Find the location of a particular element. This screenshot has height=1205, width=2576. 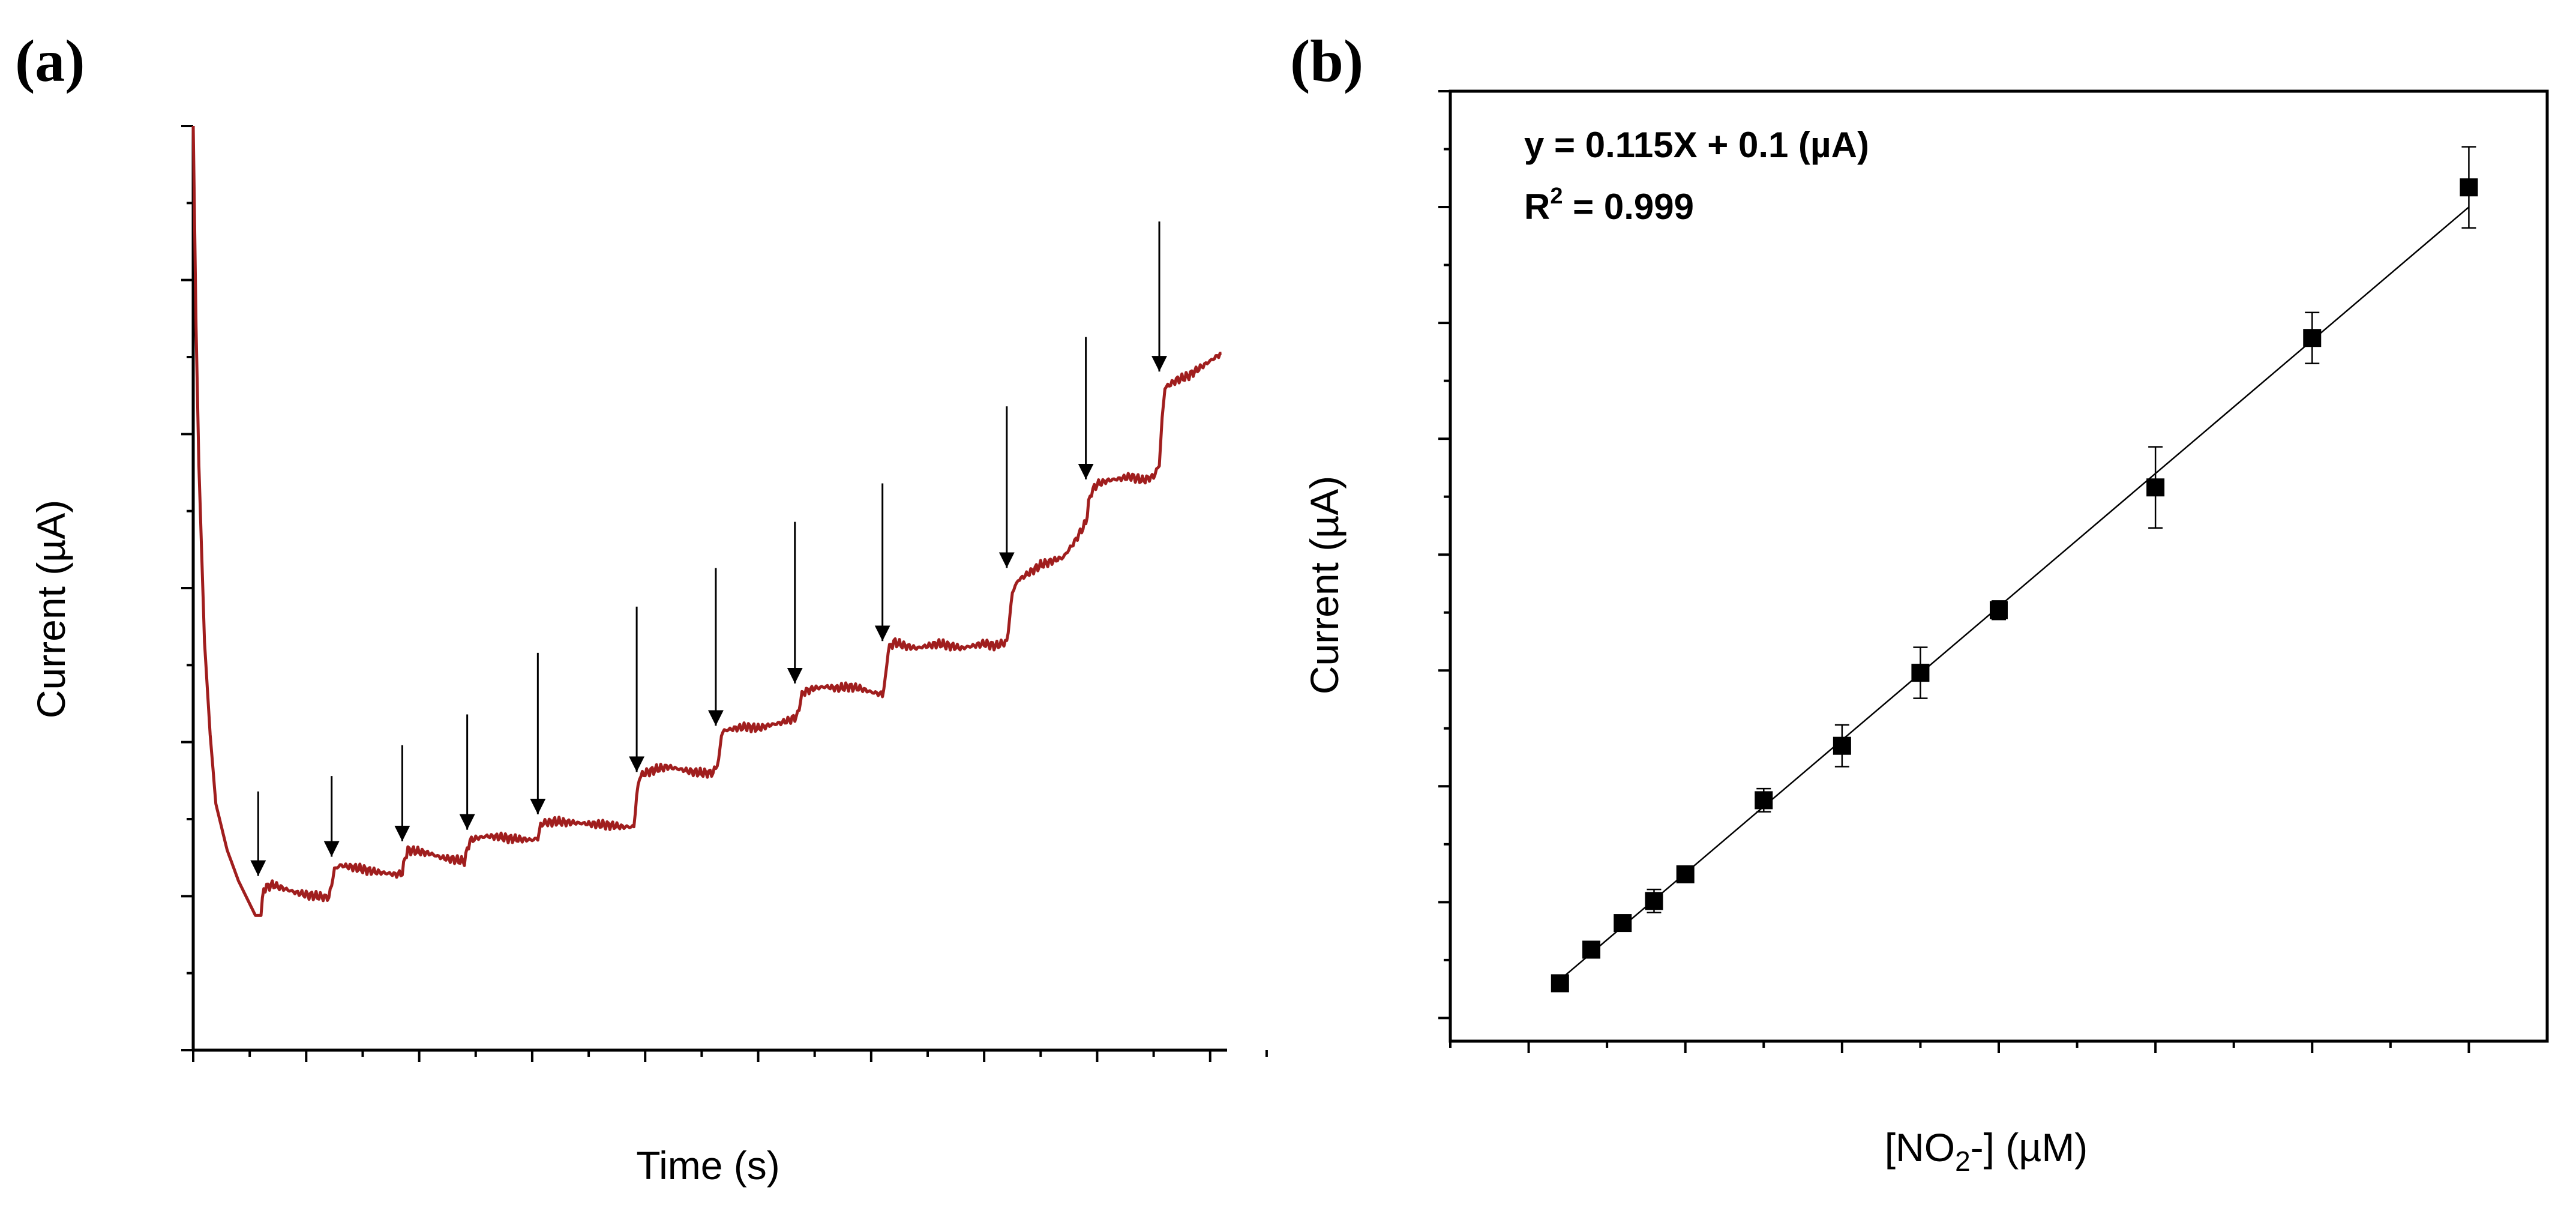

panel-b-r-squared-value: = 0.999 is located at coordinates (1628, 207).